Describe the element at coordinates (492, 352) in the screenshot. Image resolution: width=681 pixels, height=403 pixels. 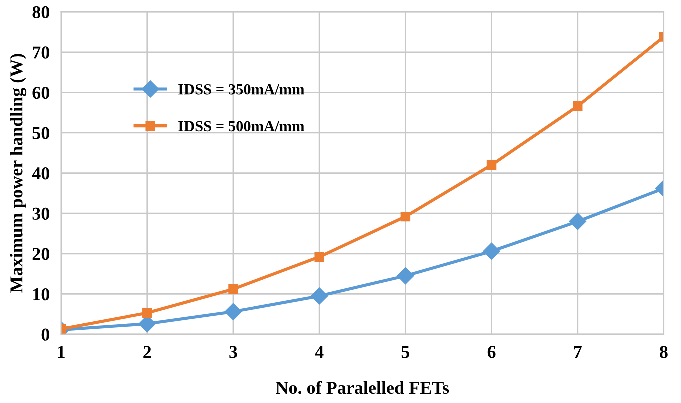
I see `x-tick-label: 6` at that location.